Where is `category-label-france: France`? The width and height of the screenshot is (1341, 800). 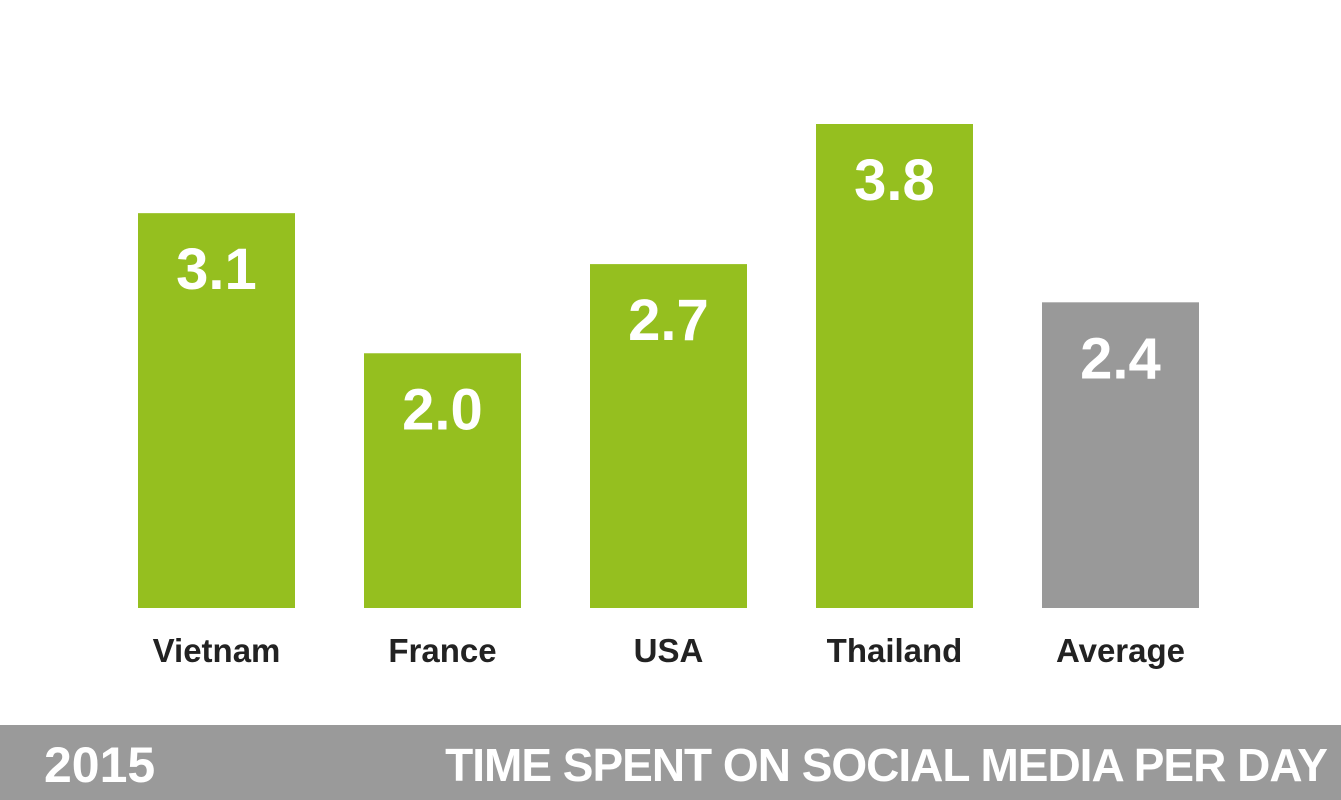
category-label-france: France is located at coordinates (442, 650).